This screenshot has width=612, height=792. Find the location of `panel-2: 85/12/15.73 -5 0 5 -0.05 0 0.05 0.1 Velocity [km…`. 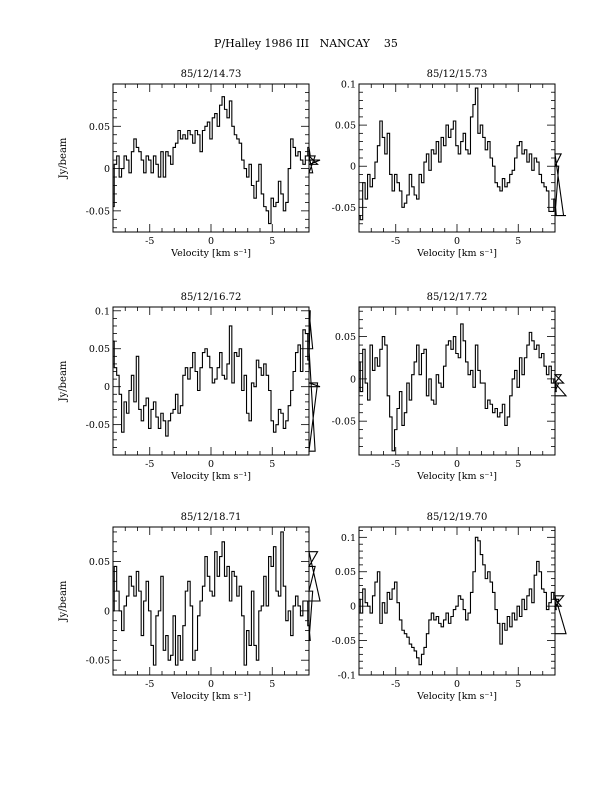

panel-2: 85/12/15.73 -5 0 5 -0.05 0 0.05 0.1 Velocity [km… is located at coordinates (449, 164).